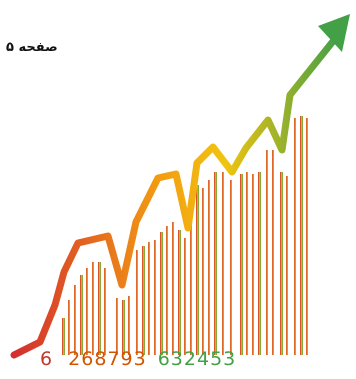 The width and height of the screenshot is (356, 379). I want to click on top-strip, so click(178, 7).